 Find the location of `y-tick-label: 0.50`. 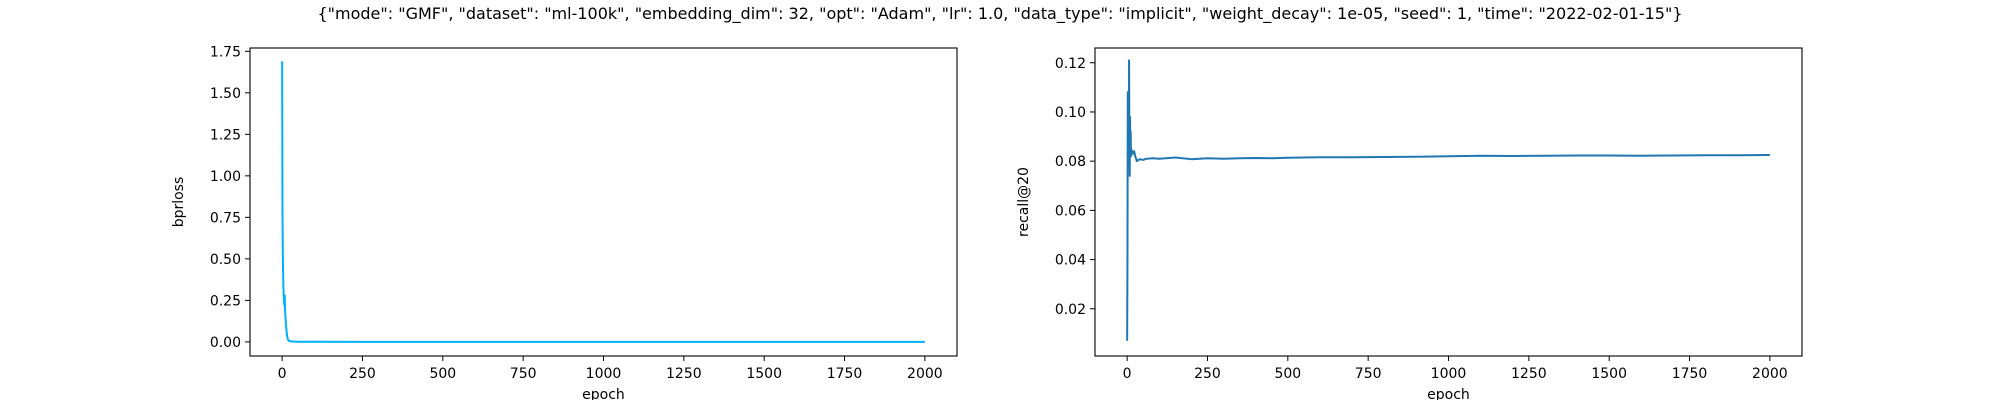

y-tick-label: 0.50 is located at coordinates (225, 260).